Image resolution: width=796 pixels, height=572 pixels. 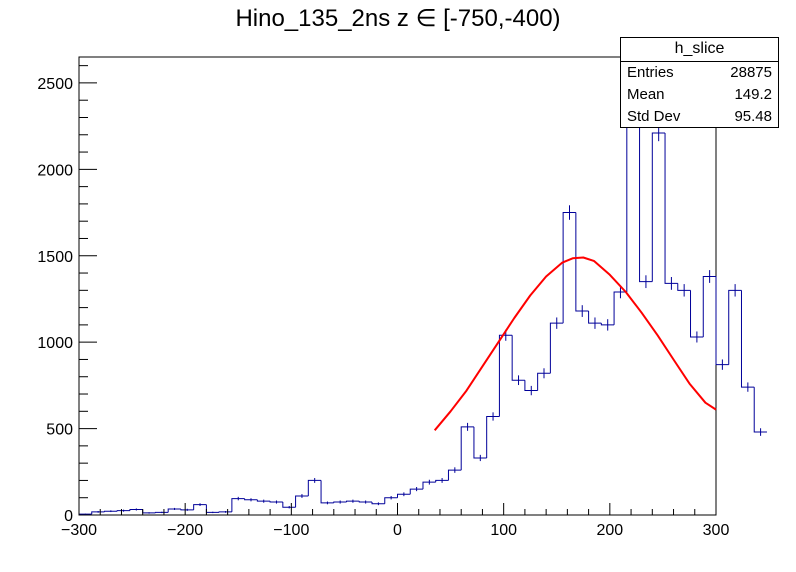 I want to click on stats-row-mean: Mean 149.2, so click(x=699, y=95).